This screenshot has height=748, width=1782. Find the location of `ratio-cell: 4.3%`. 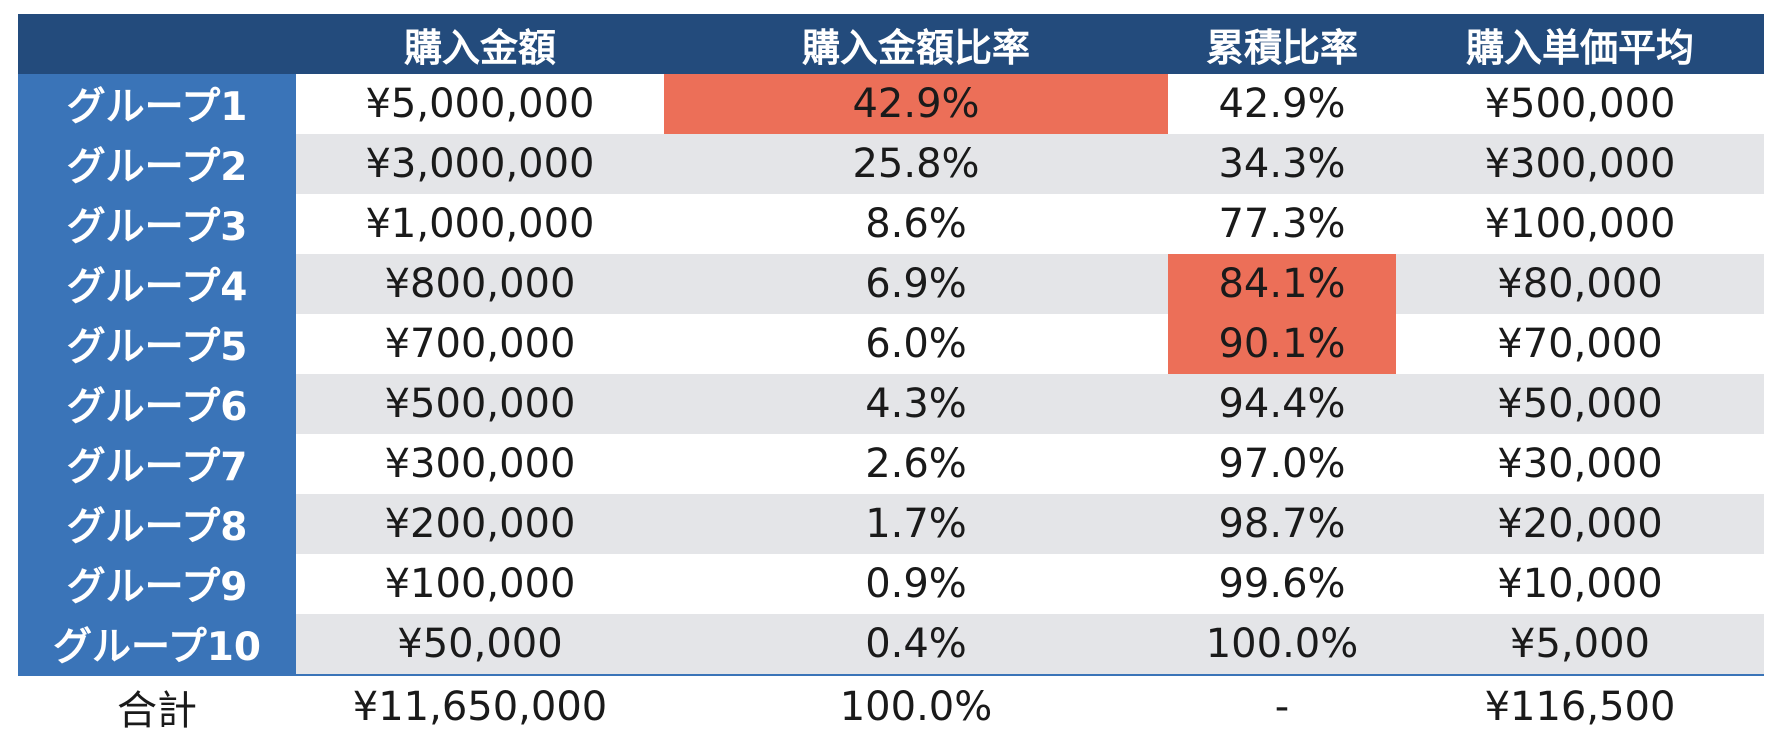

ratio-cell: 4.3% is located at coordinates (916, 404).